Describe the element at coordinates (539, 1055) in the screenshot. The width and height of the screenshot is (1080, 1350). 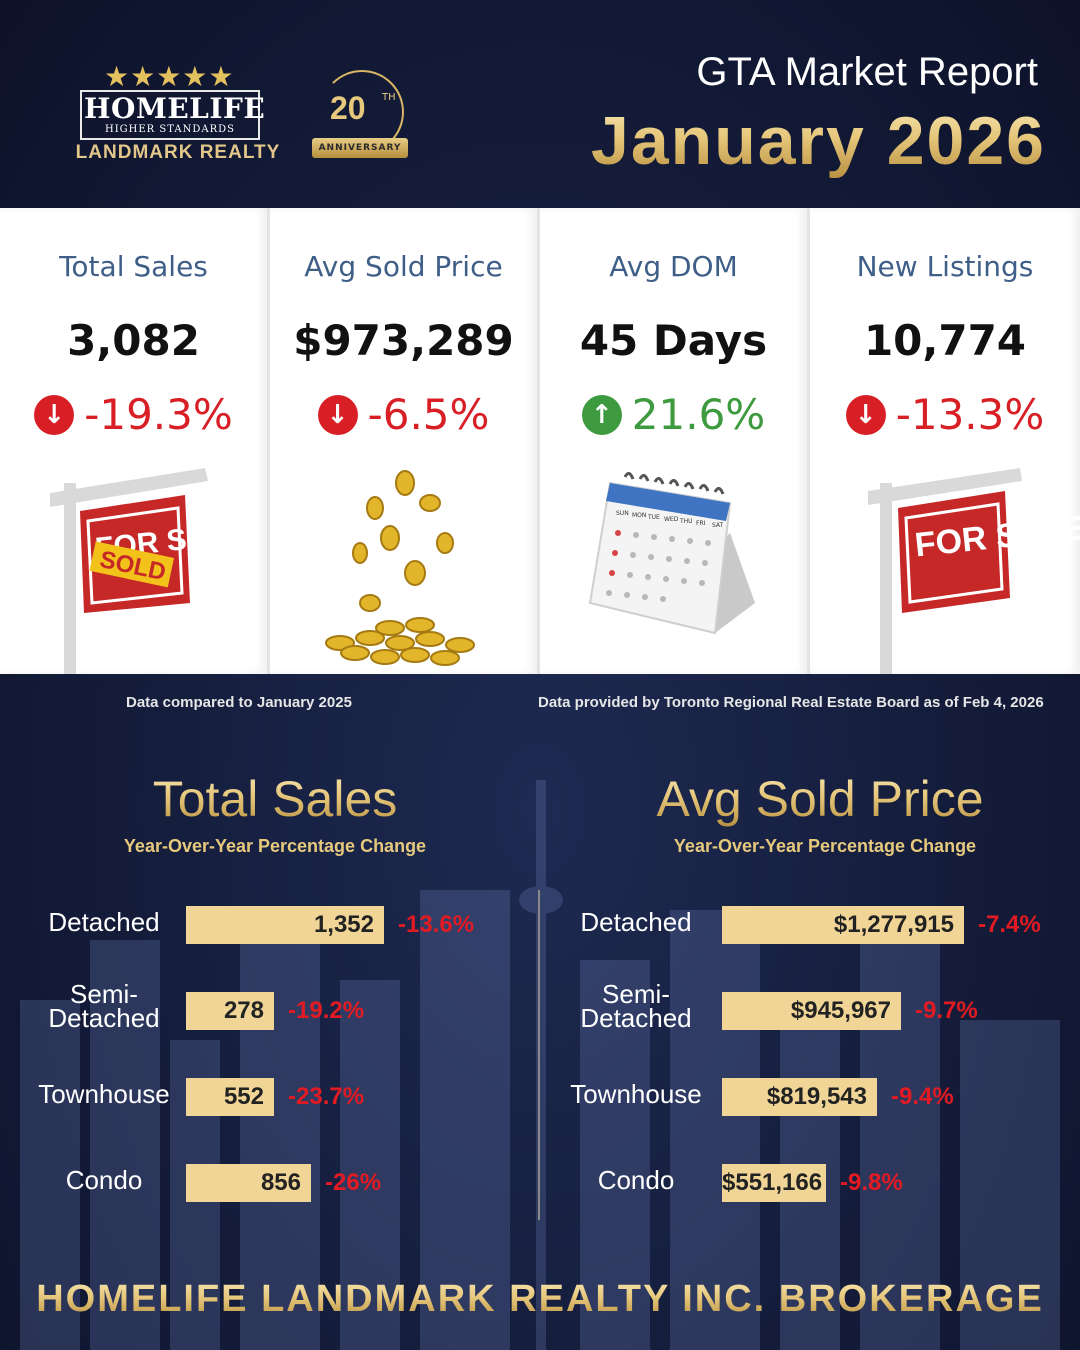
I see `panel-divider` at that location.